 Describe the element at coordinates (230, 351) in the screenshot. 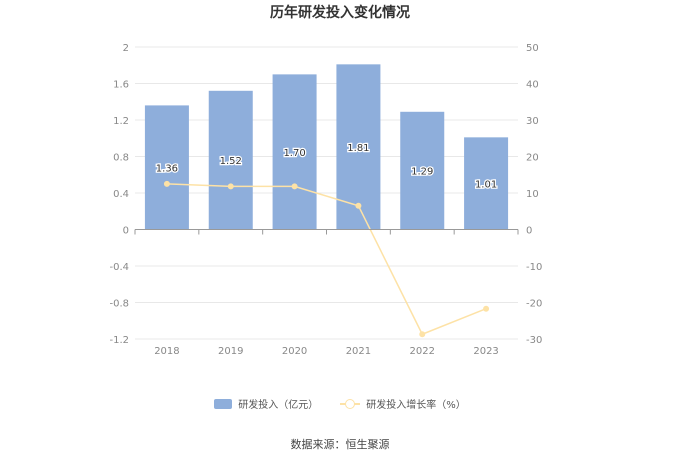

I see `x-tick-label: 2019` at that location.